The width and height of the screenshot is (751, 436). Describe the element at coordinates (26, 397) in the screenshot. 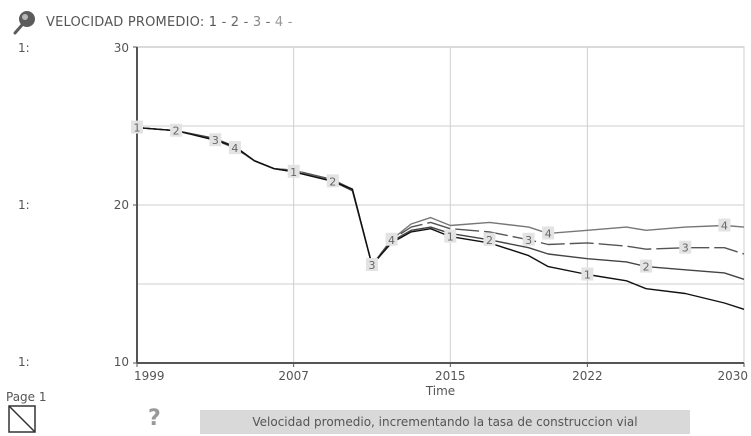

I see `page-label: Page 1` at that location.